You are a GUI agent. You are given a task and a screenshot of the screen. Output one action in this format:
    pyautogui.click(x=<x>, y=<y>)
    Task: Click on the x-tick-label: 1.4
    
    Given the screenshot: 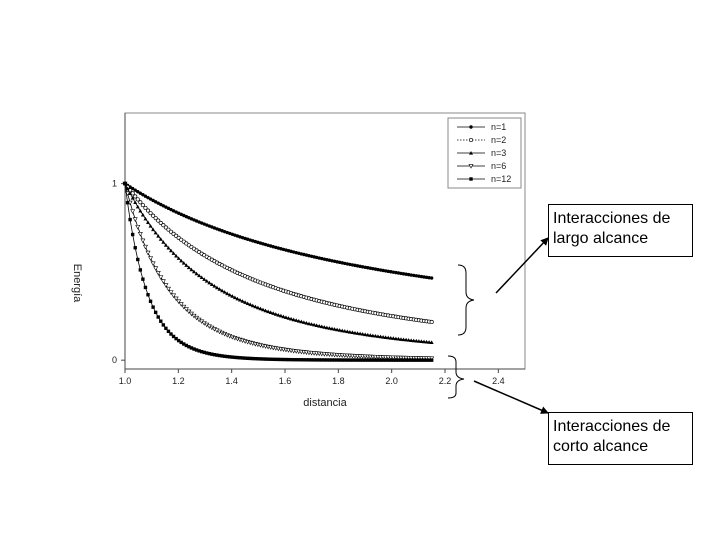 What is the action you would take?
    pyautogui.click(x=231, y=381)
    